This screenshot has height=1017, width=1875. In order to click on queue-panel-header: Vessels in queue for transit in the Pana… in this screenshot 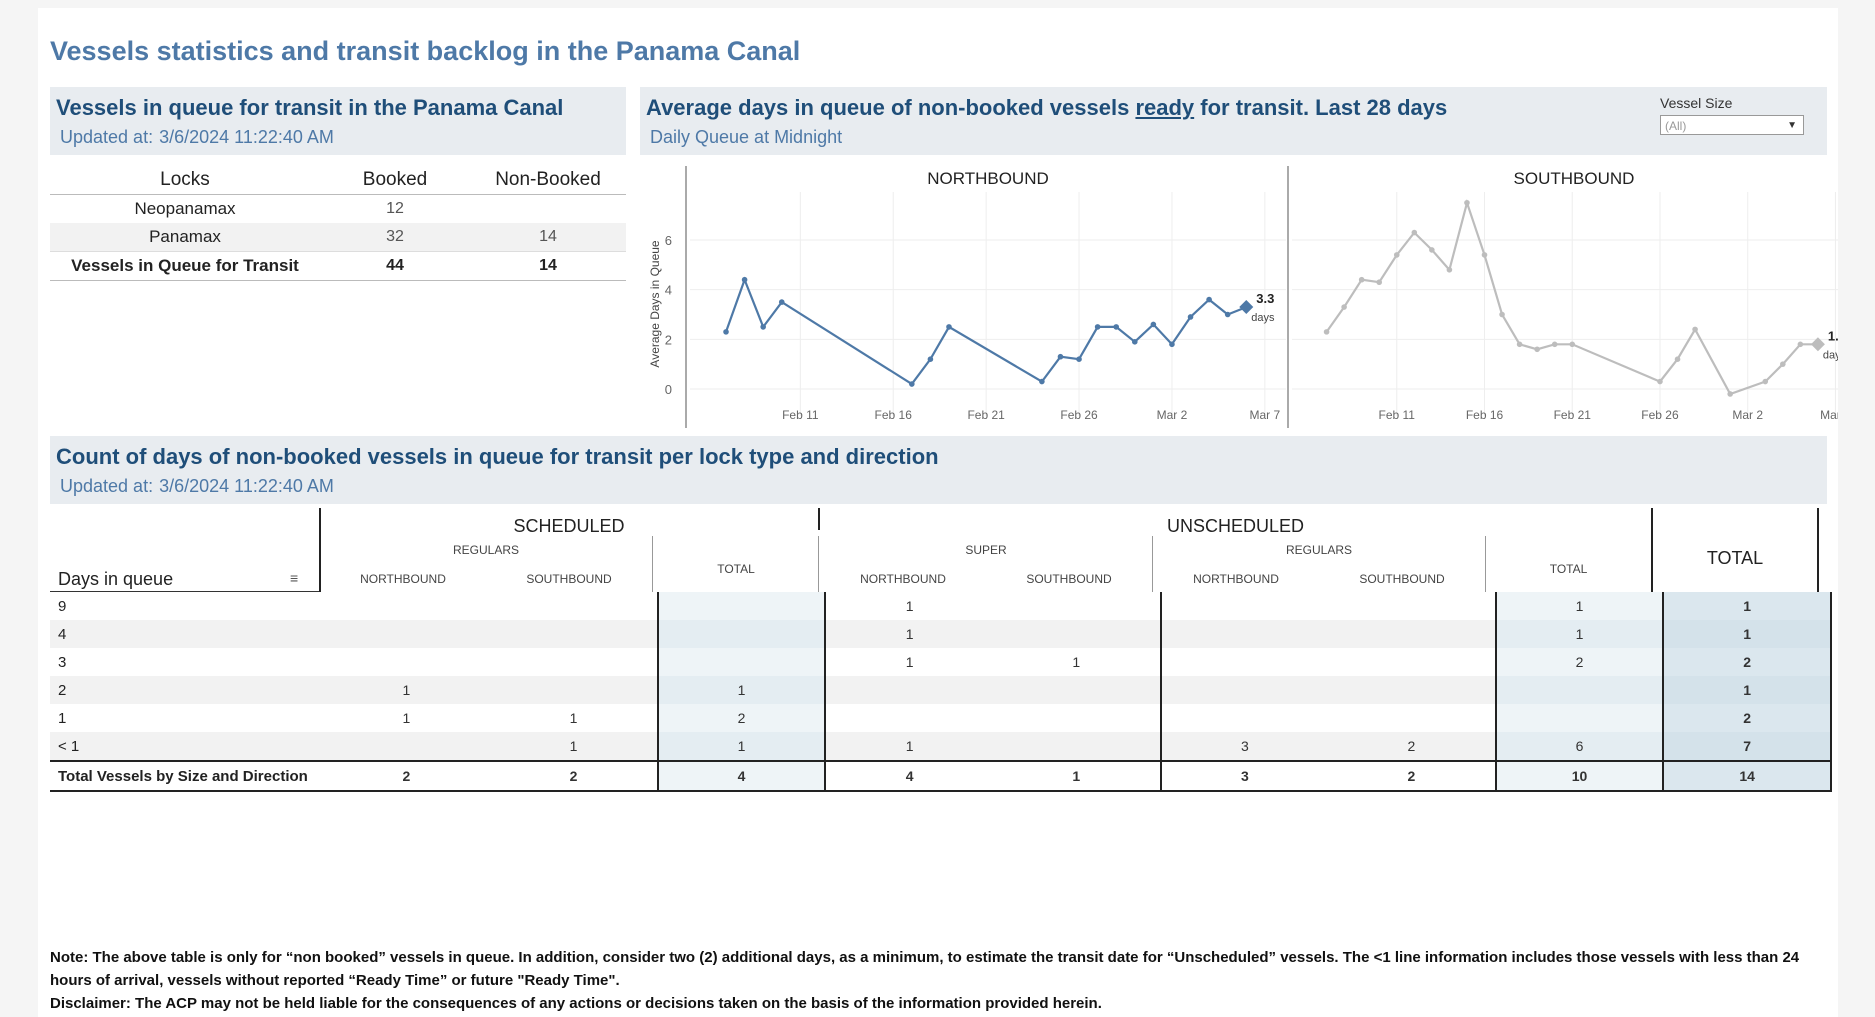, I will do `click(338, 121)`.